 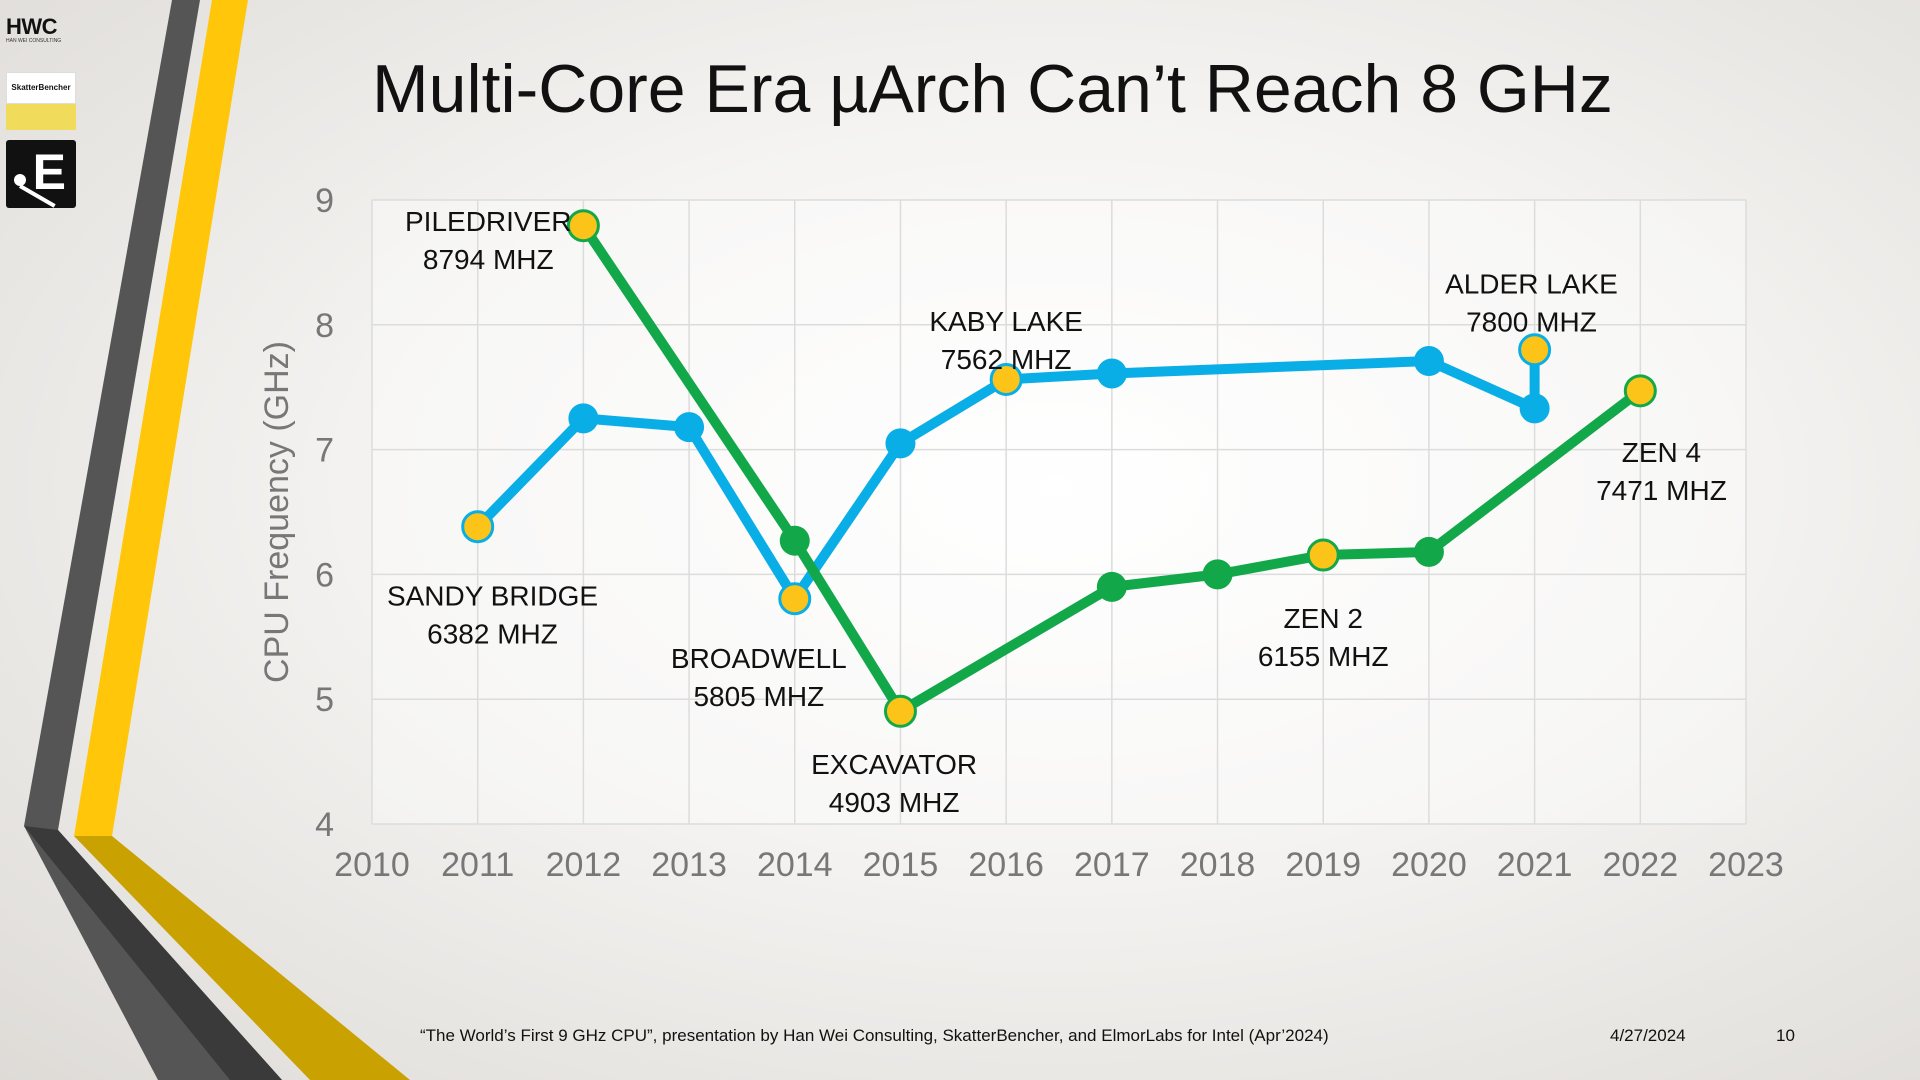 What do you see at coordinates (1006, 359) in the screenshot?
I see `annotation-line: 7562 MHZ` at bounding box center [1006, 359].